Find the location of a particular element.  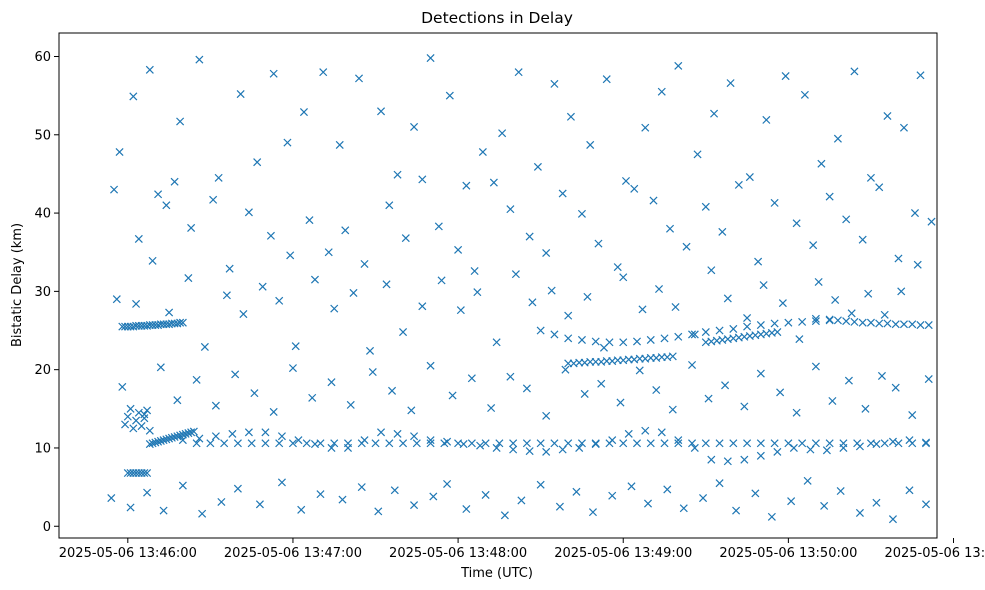

y-axis-title: Bistatic Delay (km) is located at coordinates (17, 285).